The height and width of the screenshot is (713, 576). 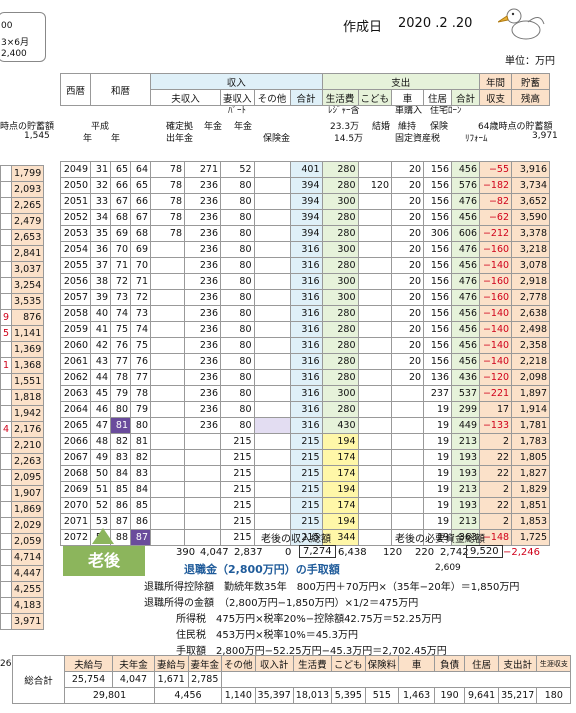 What do you see at coordinates (450, 663) in the screenshot?
I see `sum-h-debt: 負債` at bounding box center [450, 663].